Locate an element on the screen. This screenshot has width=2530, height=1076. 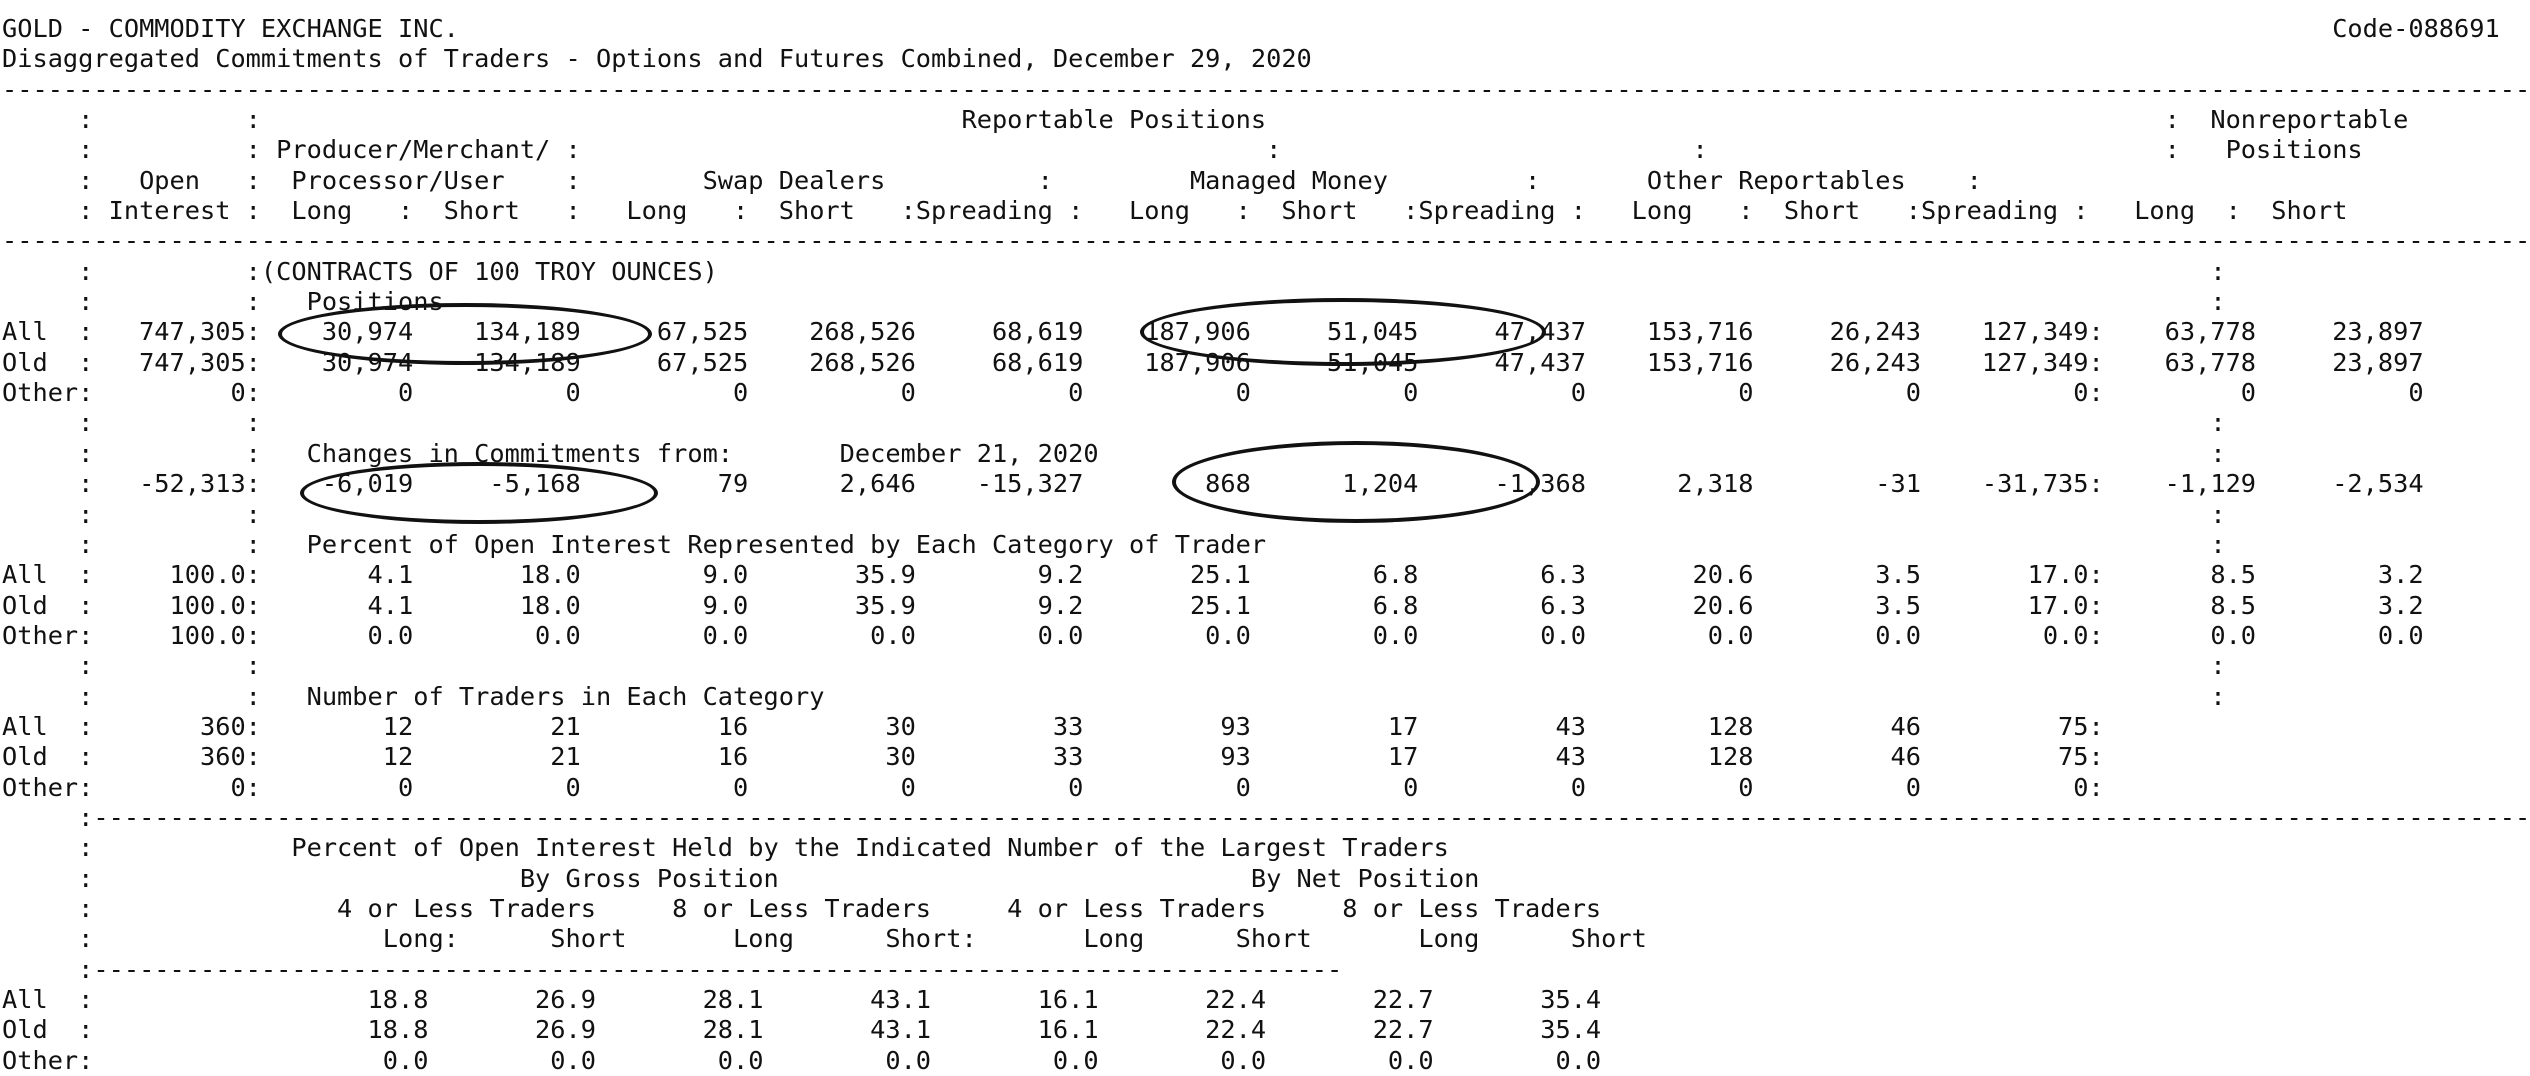
report-line: : : Positions : is located at coordinates (1114, 302).